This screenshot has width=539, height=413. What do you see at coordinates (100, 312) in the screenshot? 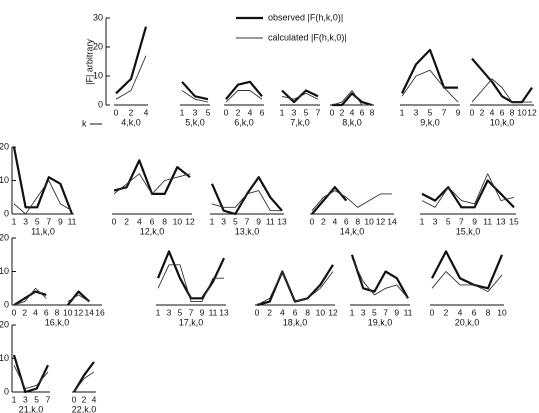
I see `x-tick-label: 16` at bounding box center [100, 312].